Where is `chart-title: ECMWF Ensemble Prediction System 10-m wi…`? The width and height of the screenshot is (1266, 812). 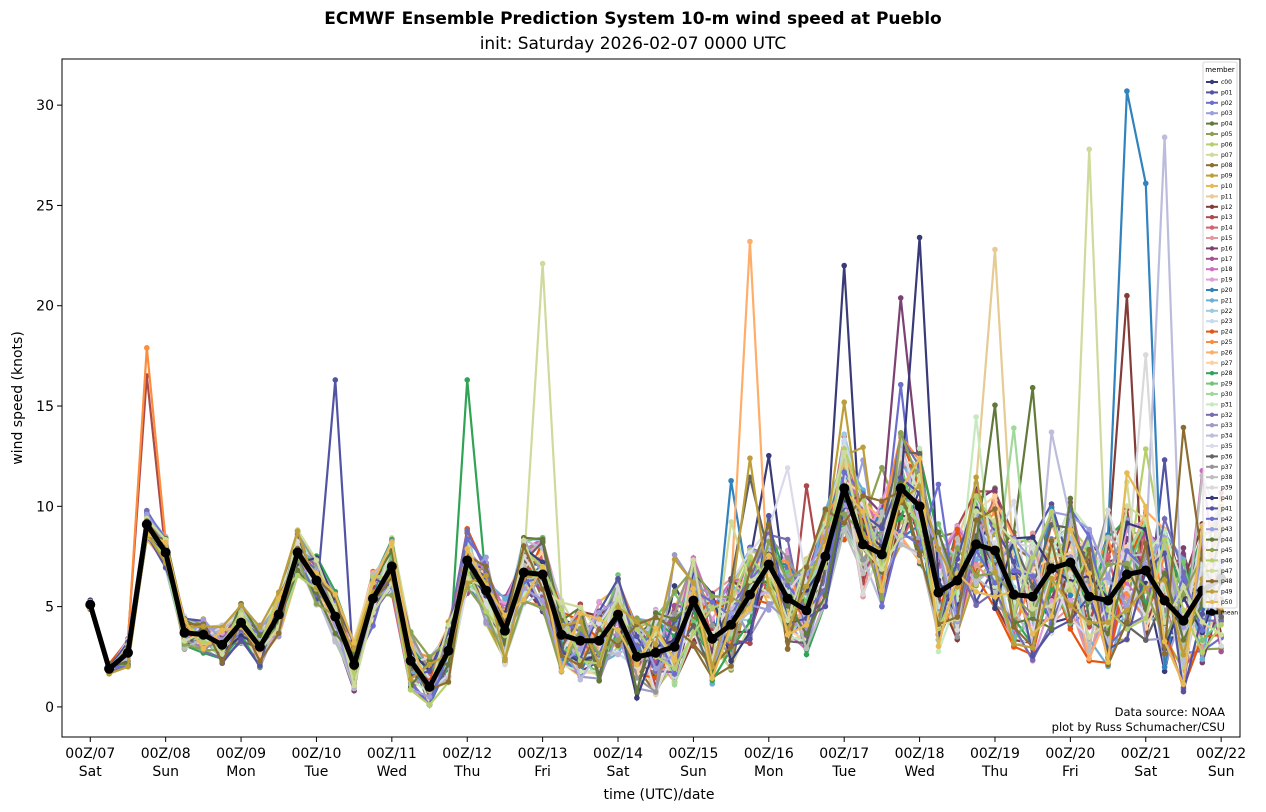
chart-title: ECMWF Ensemble Prediction System 10-m wi… is located at coordinates (633, 19).